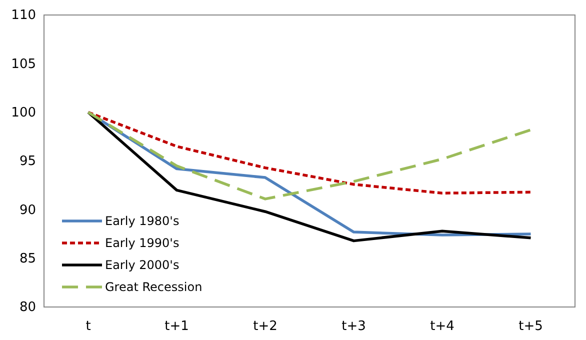 This screenshot has height=340, width=586. Describe the element at coordinates (142, 265) in the screenshot. I see `legend-label: Early 2000's` at that location.